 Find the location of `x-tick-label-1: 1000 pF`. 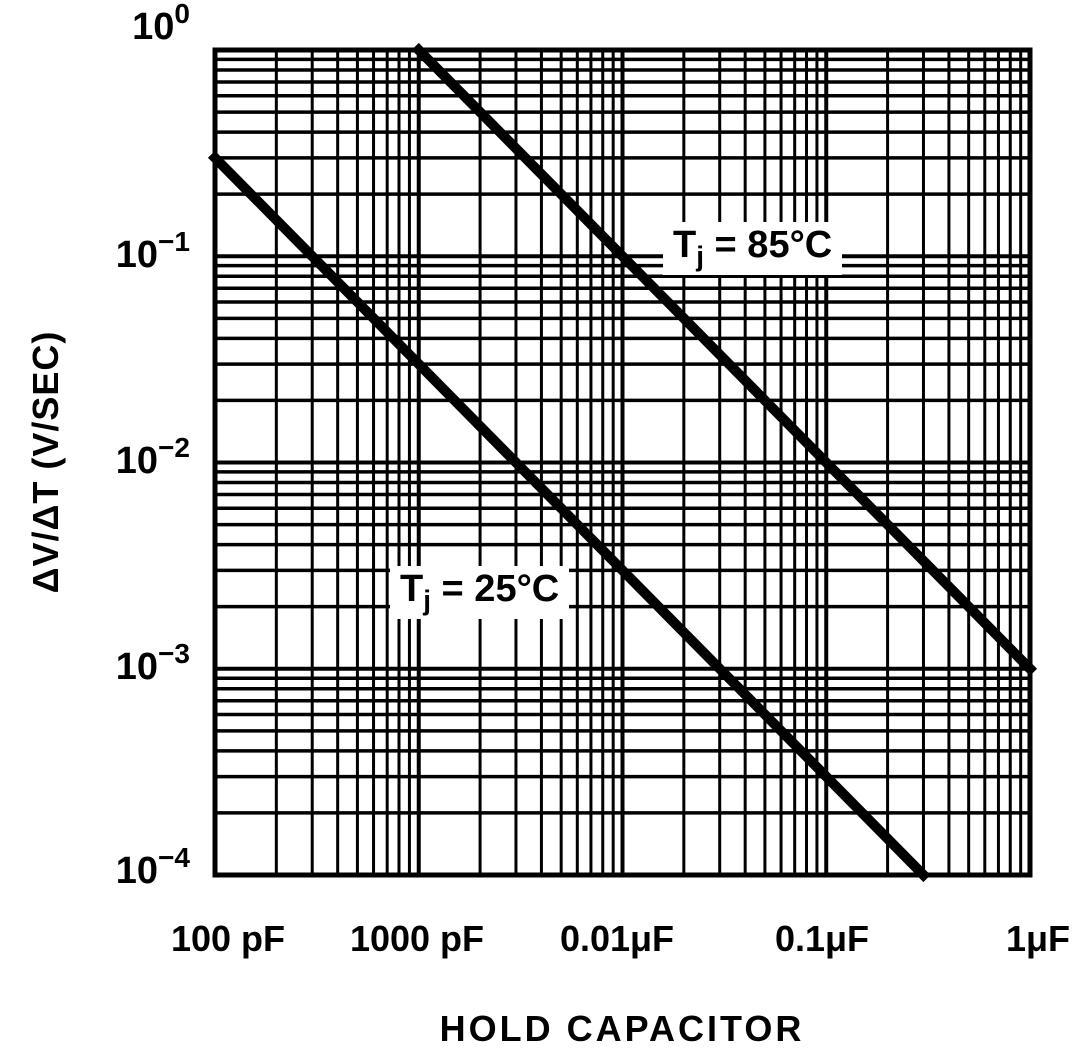

x-tick-label-1: 1000 pF is located at coordinates (417, 938).